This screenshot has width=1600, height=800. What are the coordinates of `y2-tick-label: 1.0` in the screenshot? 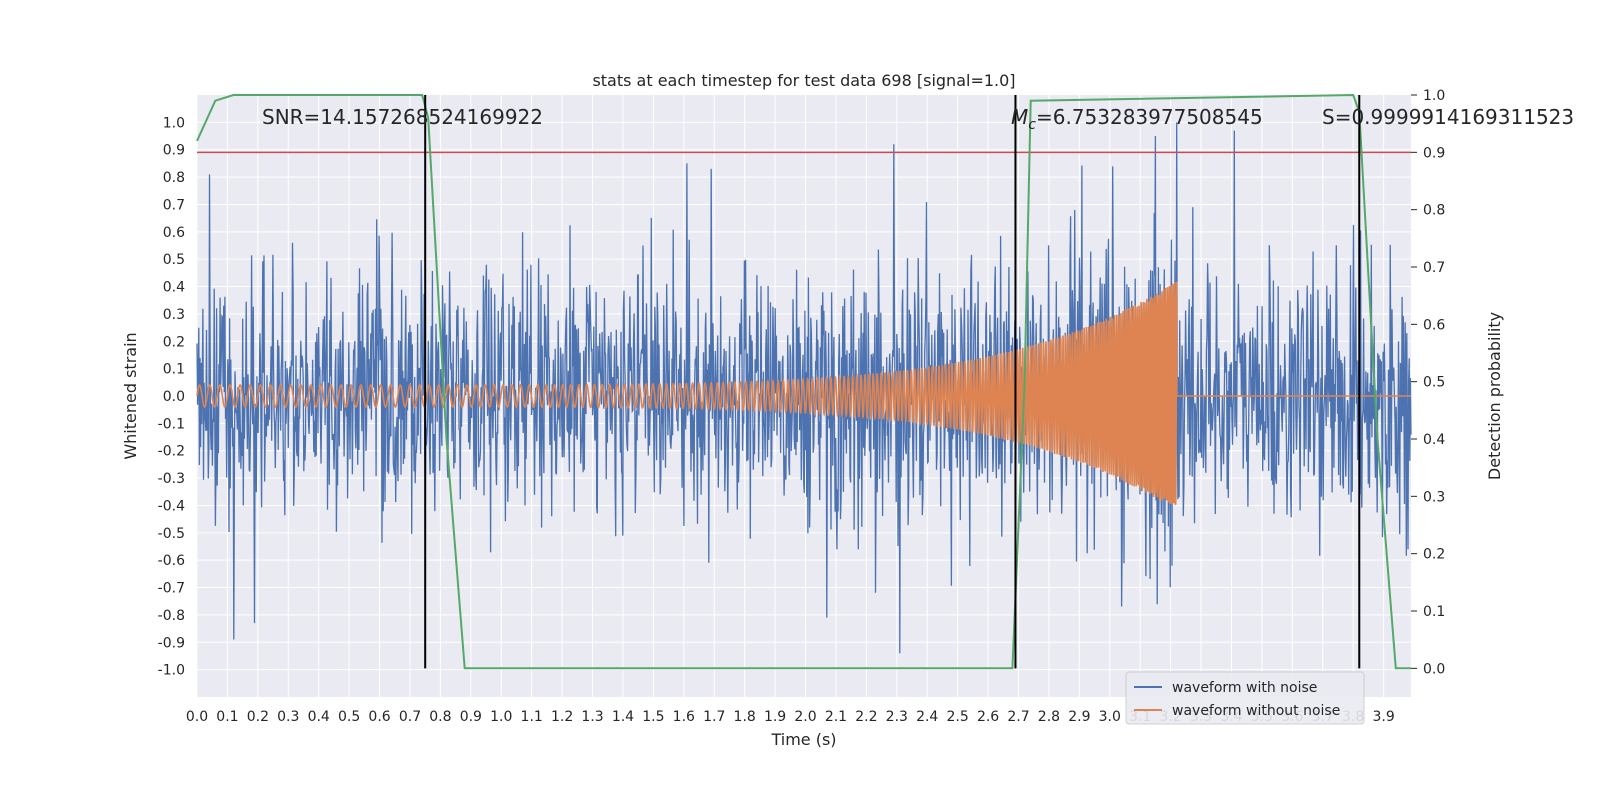 It's located at (1434, 96).